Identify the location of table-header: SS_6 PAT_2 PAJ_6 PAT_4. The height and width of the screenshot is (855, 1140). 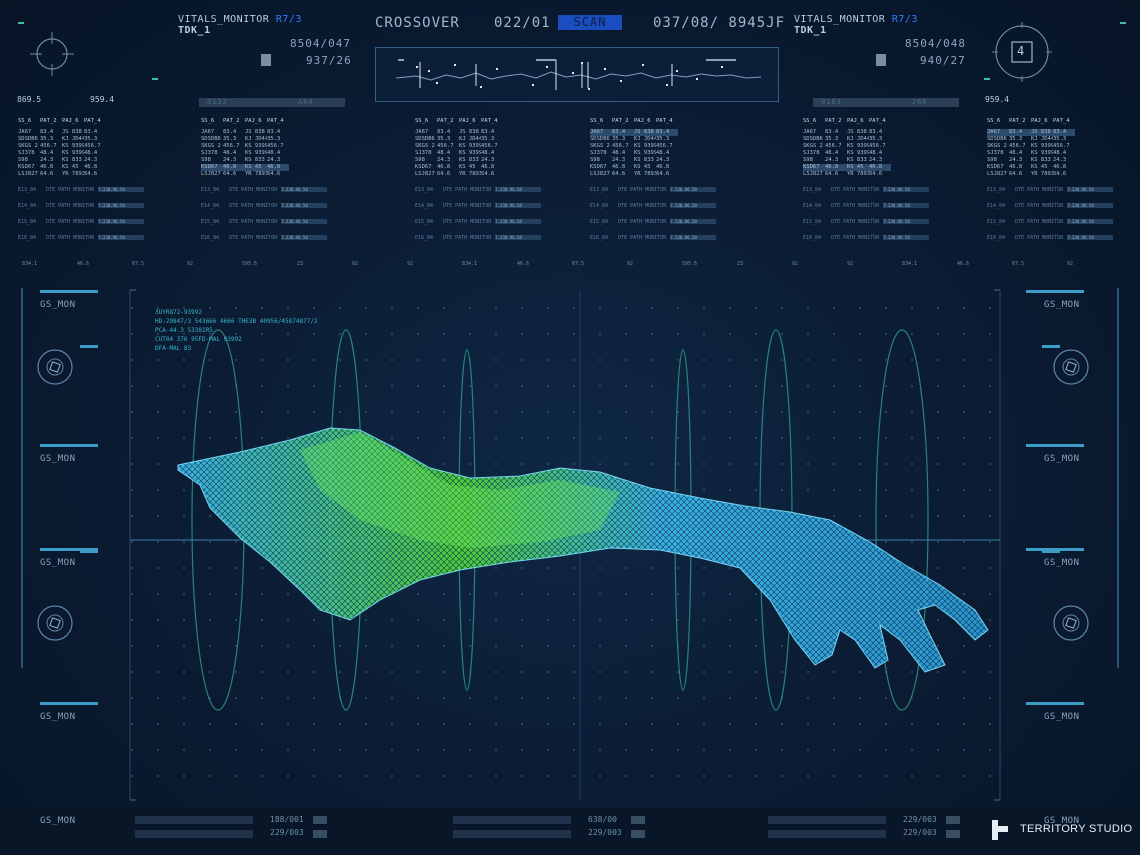
(62, 121).